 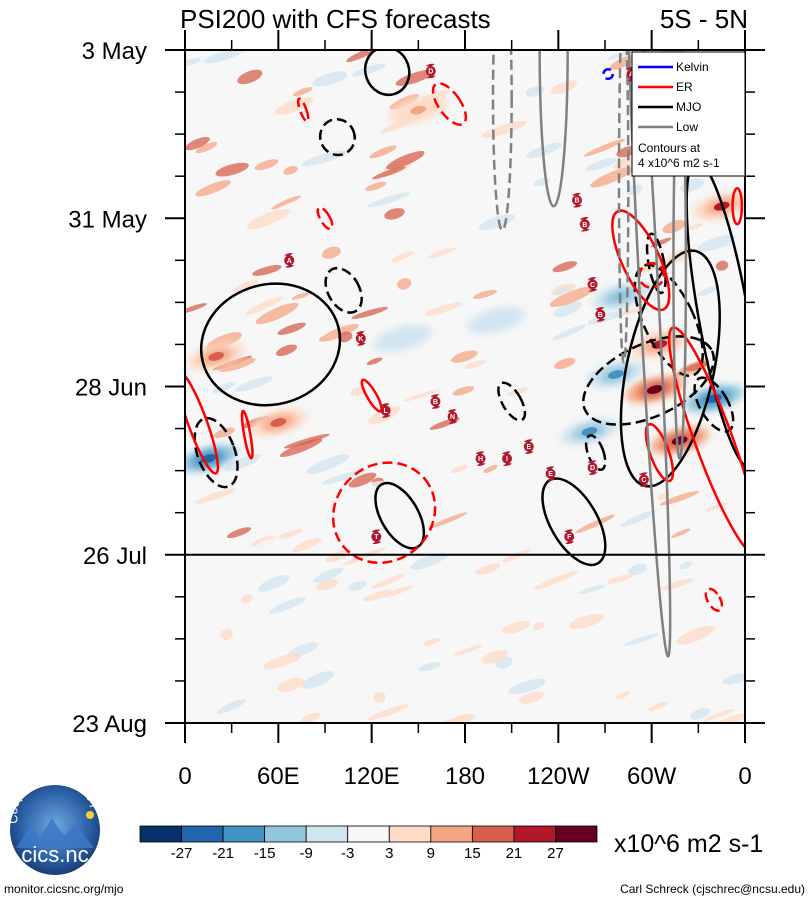 I want to click on legend-label-mjo: MJO, so click(x=688, y=107).